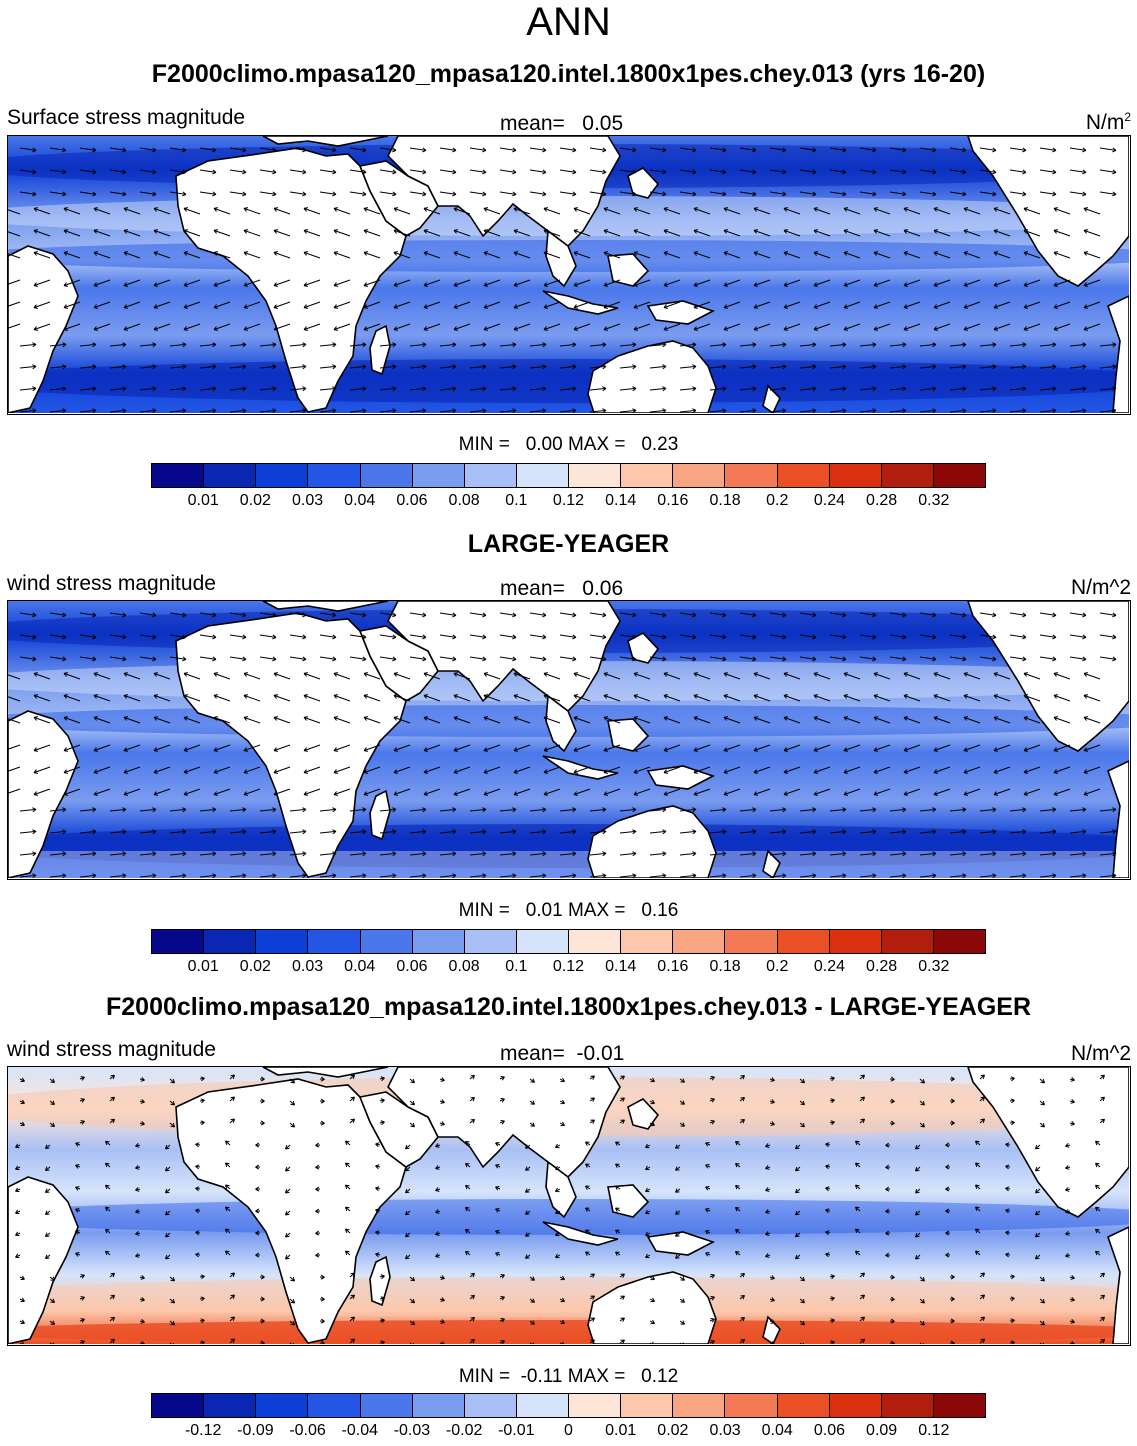 The height and width of the screenshot is (1446, 1137). Describe the element at coordinates (699, 1405) in the screenshot. I see `colorbar-swatch` at that location.